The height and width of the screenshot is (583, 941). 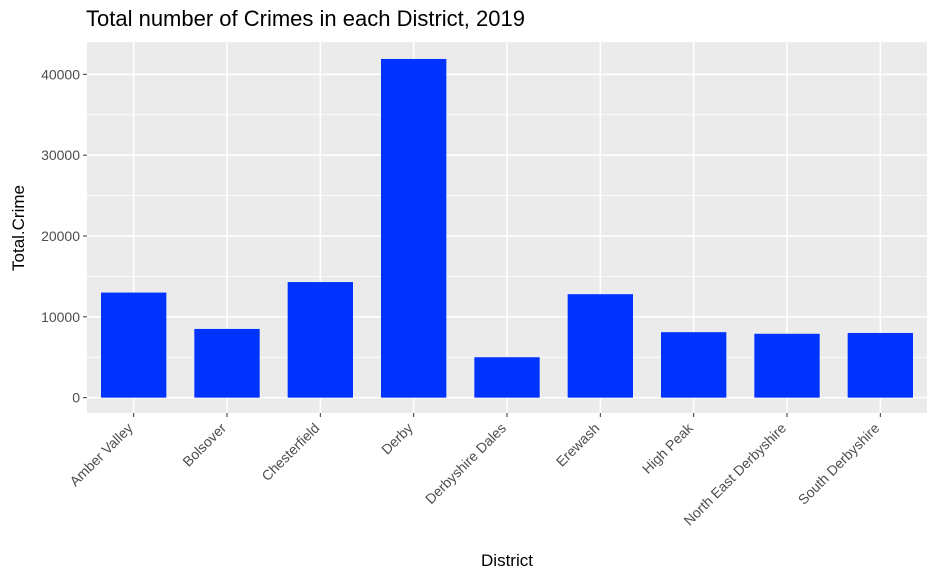 What do you see at coordinates (100, 454) in the screenshot?
I see `x-tick-label: Amber Valley` at bounding box center [100, 454].